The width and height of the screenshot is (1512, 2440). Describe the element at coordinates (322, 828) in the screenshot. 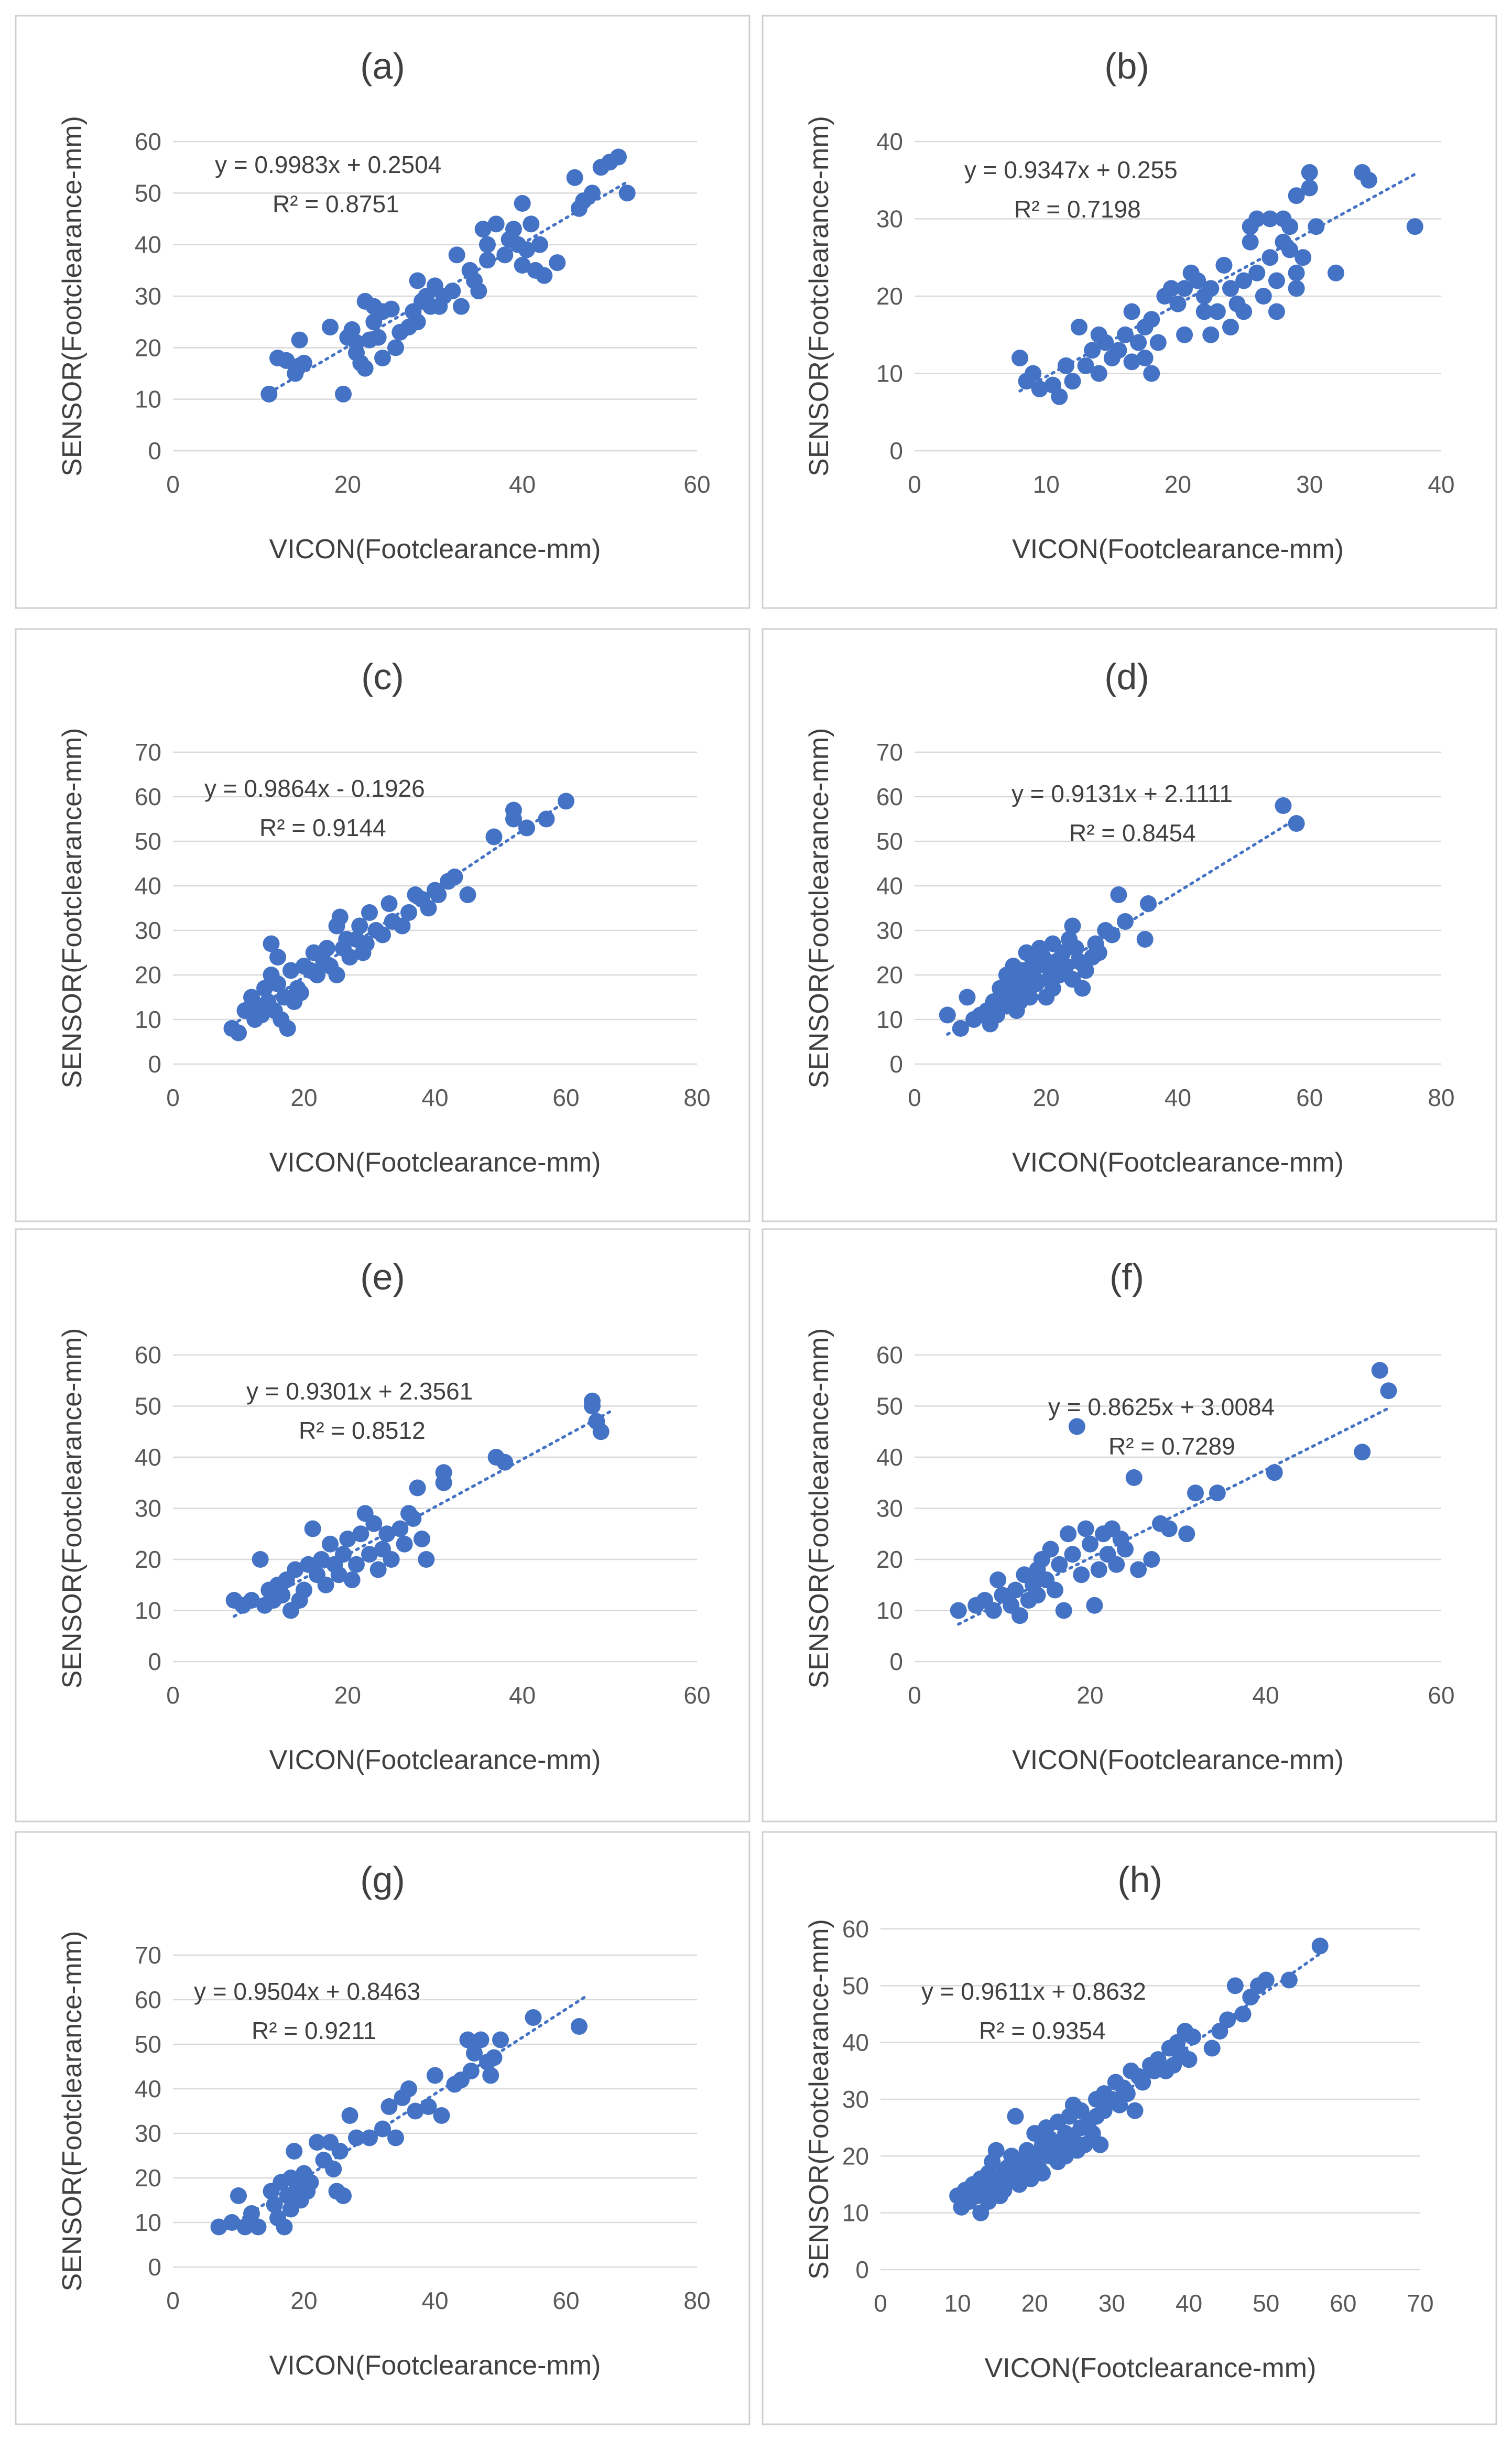

I see `r-squared-label: R² = 0.9144` at that location.